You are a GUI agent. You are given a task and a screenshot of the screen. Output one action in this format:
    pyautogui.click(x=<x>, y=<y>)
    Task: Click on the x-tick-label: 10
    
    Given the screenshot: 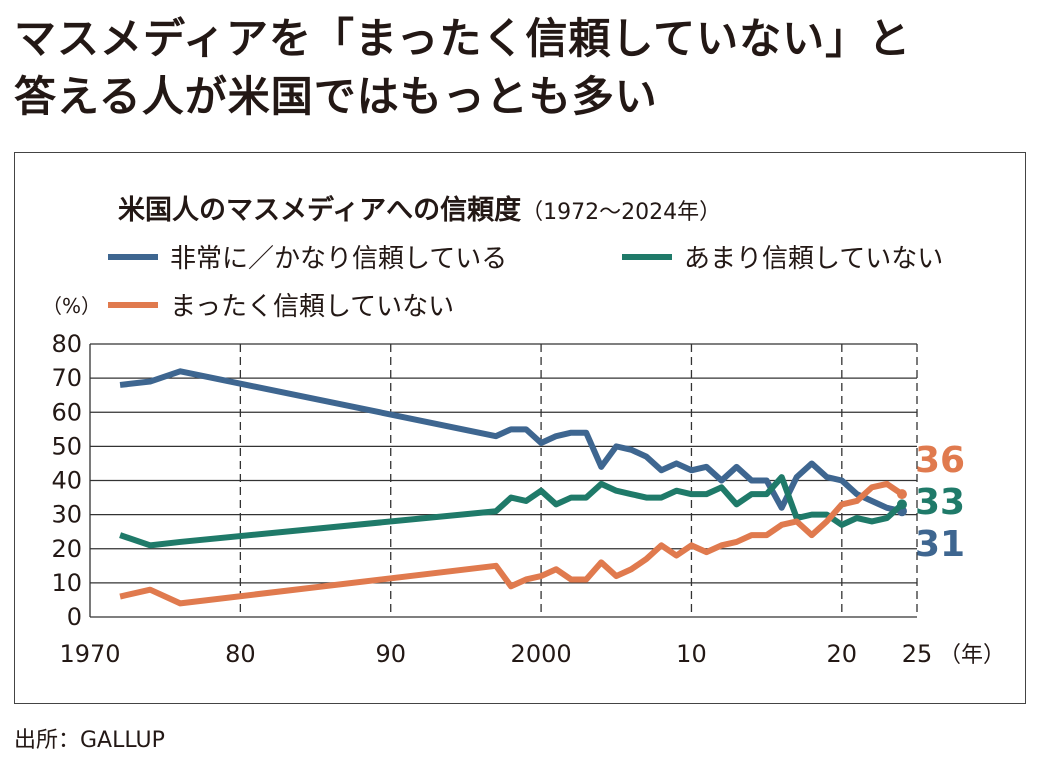 What is the action you would take?
    pyautogui.click(x=691, y=654)
    